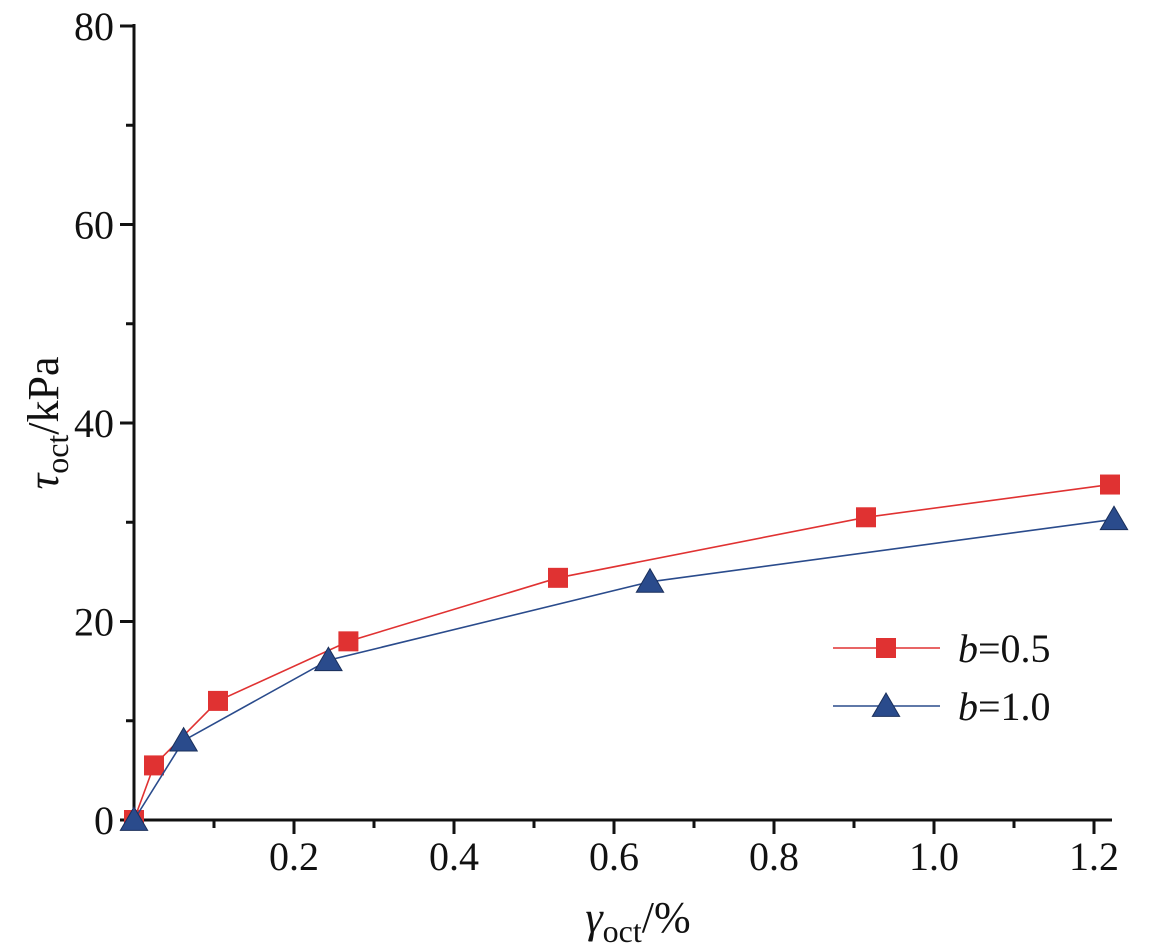 The width and height of the screenshot is (1155, 949). What do you see at coordinates (942, 677) in the screenshot?
I see `legend: b=0.5 b=1.0` at bounding box center [942, 677].